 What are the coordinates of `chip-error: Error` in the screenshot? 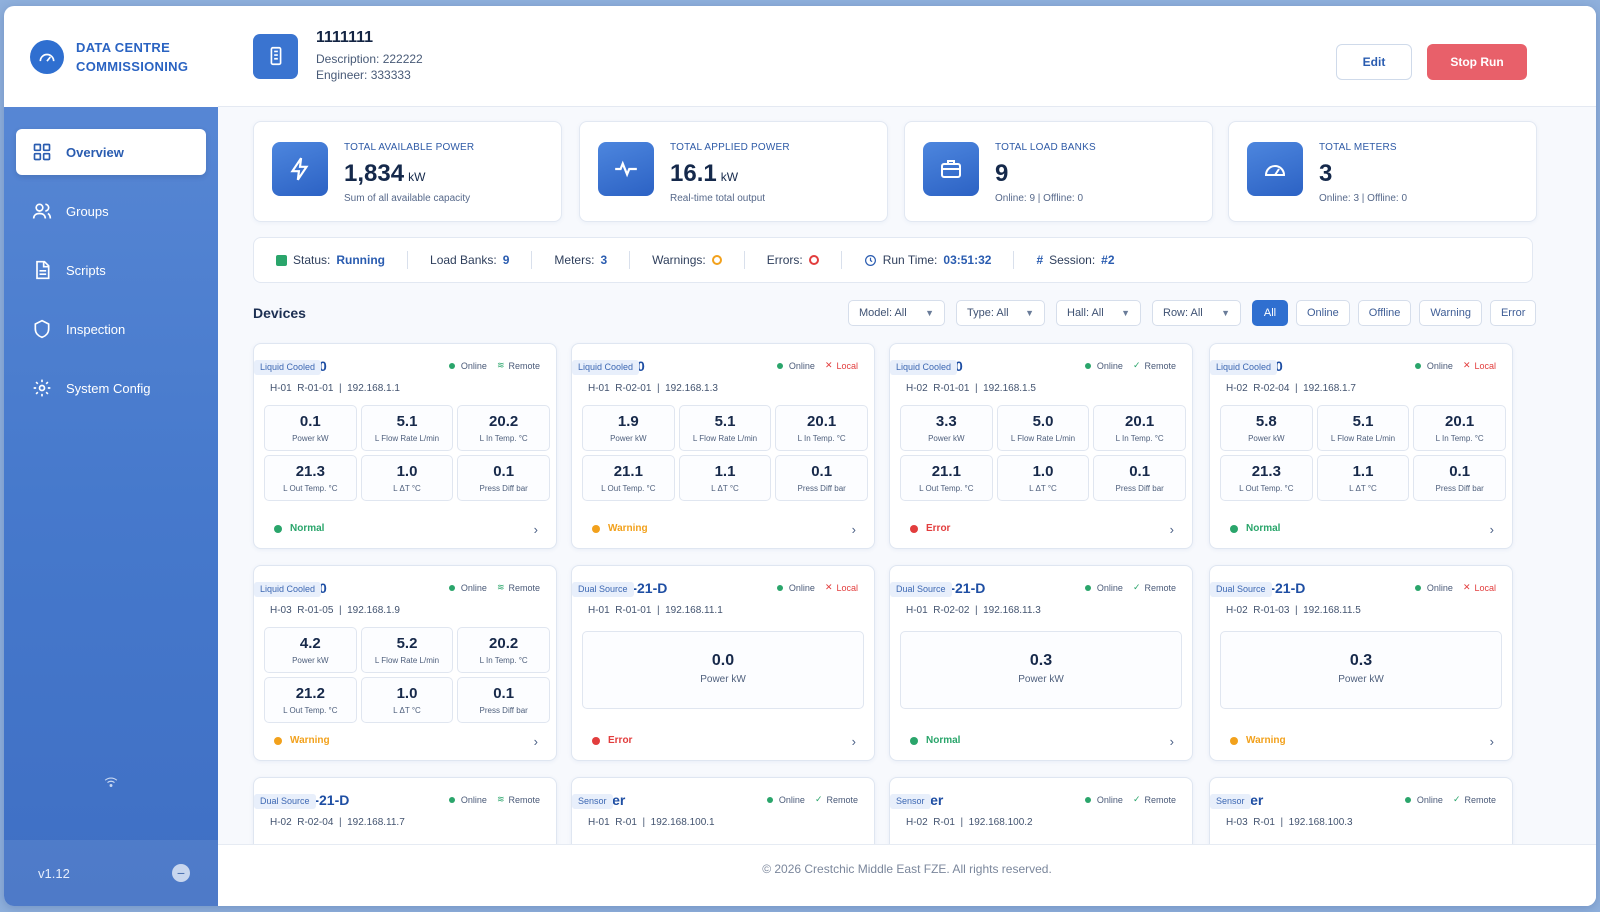 It's located at (1513, 313).